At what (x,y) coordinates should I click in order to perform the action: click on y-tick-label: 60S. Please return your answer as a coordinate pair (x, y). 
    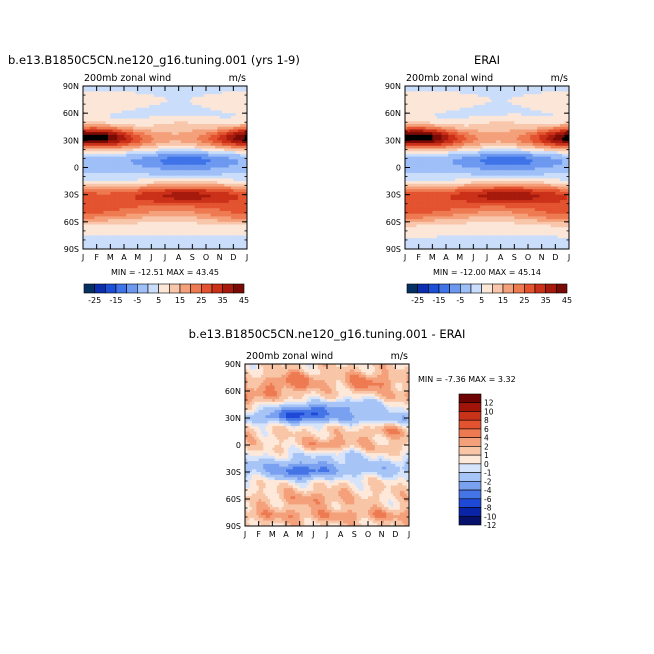
    Looking at the image, I should click on (71, 222).